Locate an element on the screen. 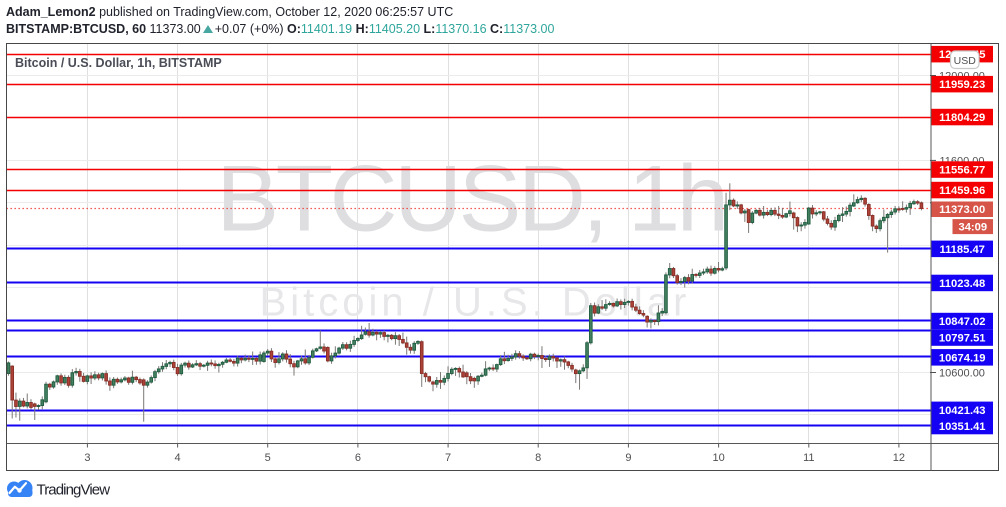  svg-text: USD is located at coordinates (965, 61).